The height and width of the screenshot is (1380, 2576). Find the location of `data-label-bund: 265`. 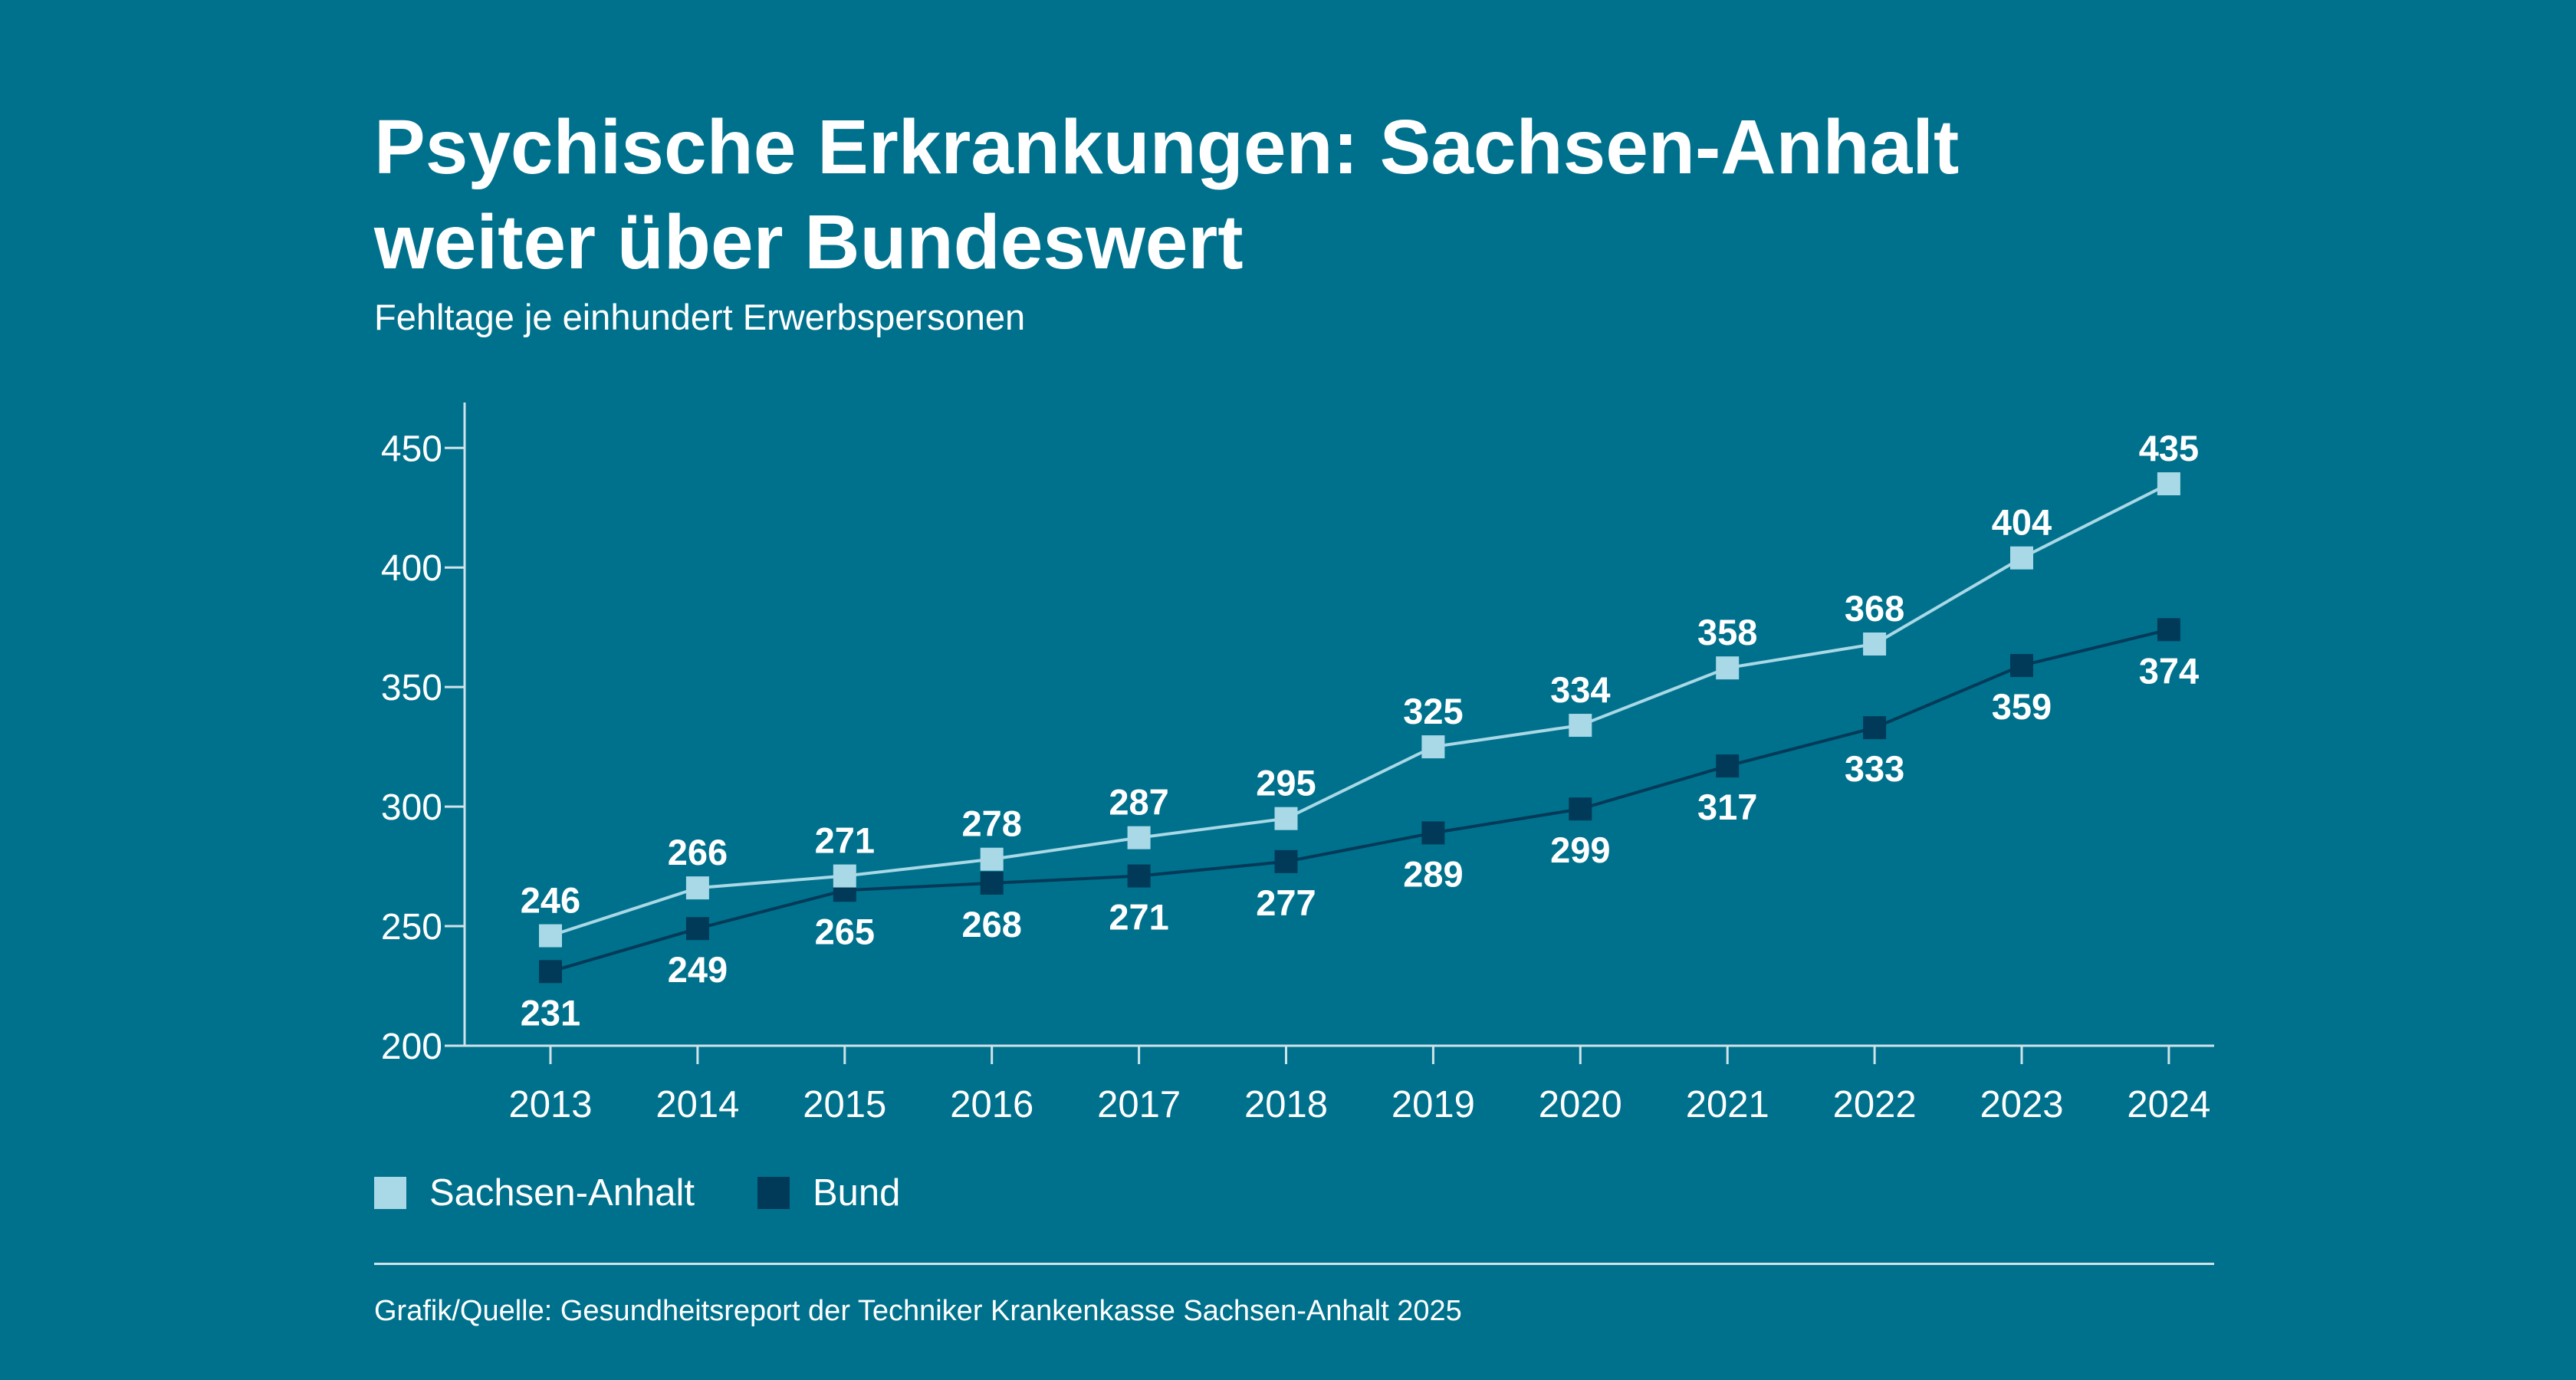

data-label-bund: 265 is located at coordinates (845, 931).